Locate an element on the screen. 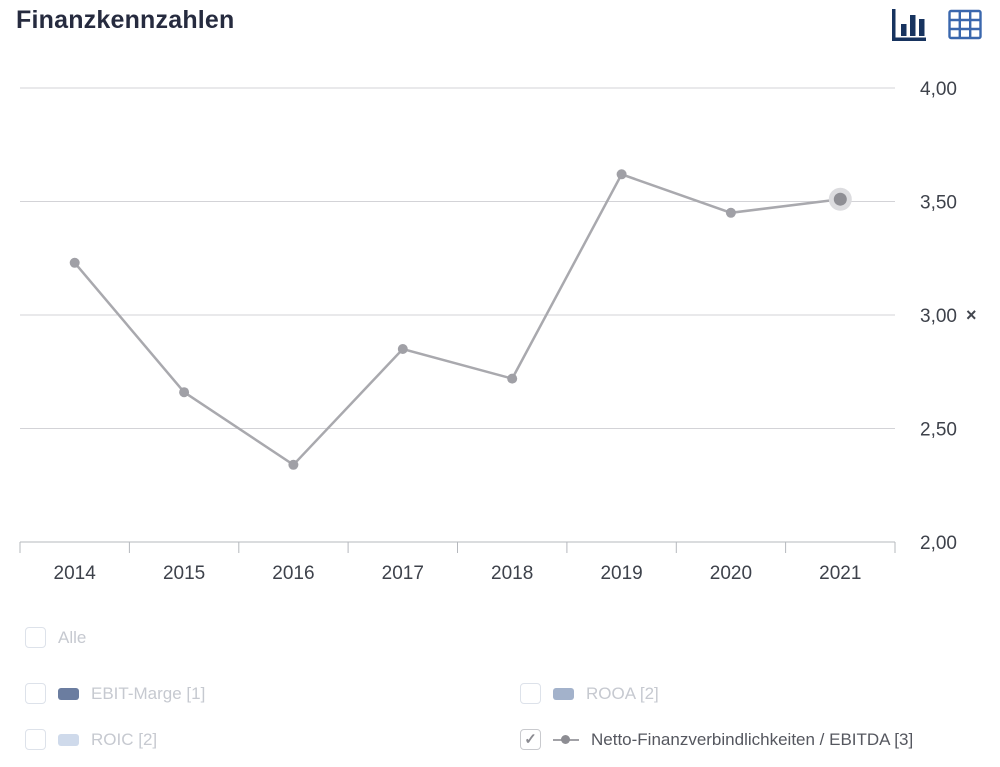 The width and height of the screenshot is (1000, 767). x-tick-label: 2016 is located at coordinates (293, 573).